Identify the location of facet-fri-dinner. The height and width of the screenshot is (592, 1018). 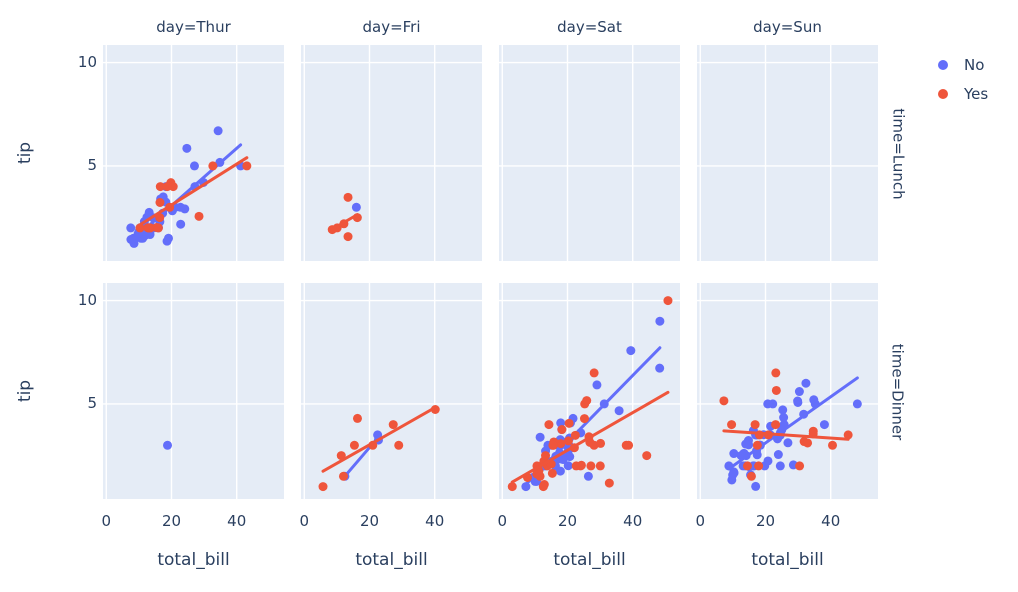
(391, 391).